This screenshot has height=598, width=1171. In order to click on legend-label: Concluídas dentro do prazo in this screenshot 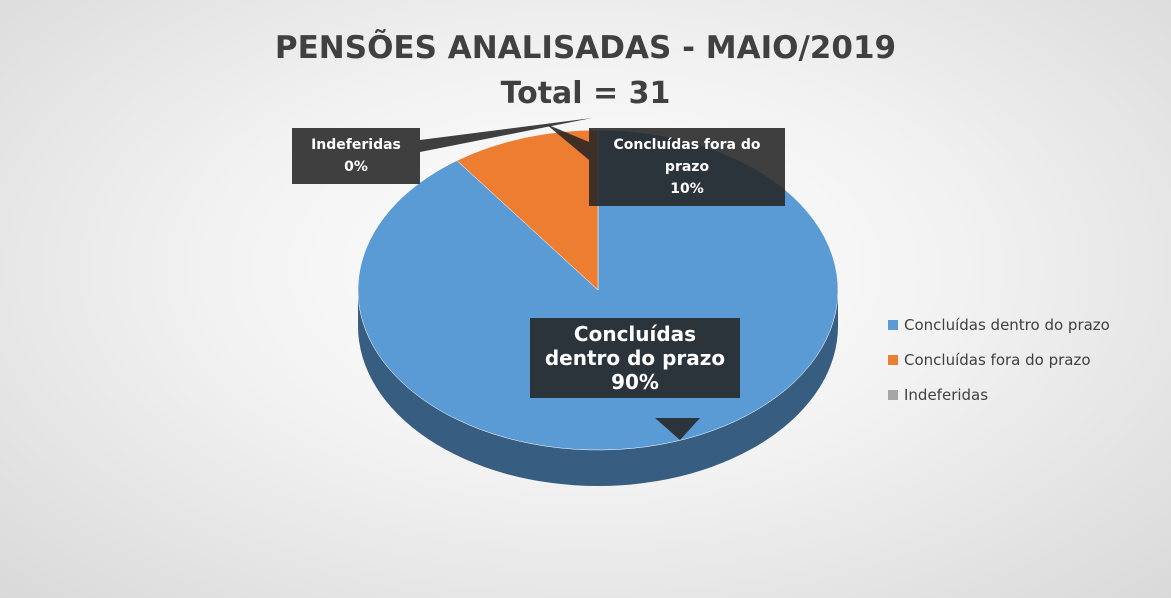, I will do `click(1007, 325)`.